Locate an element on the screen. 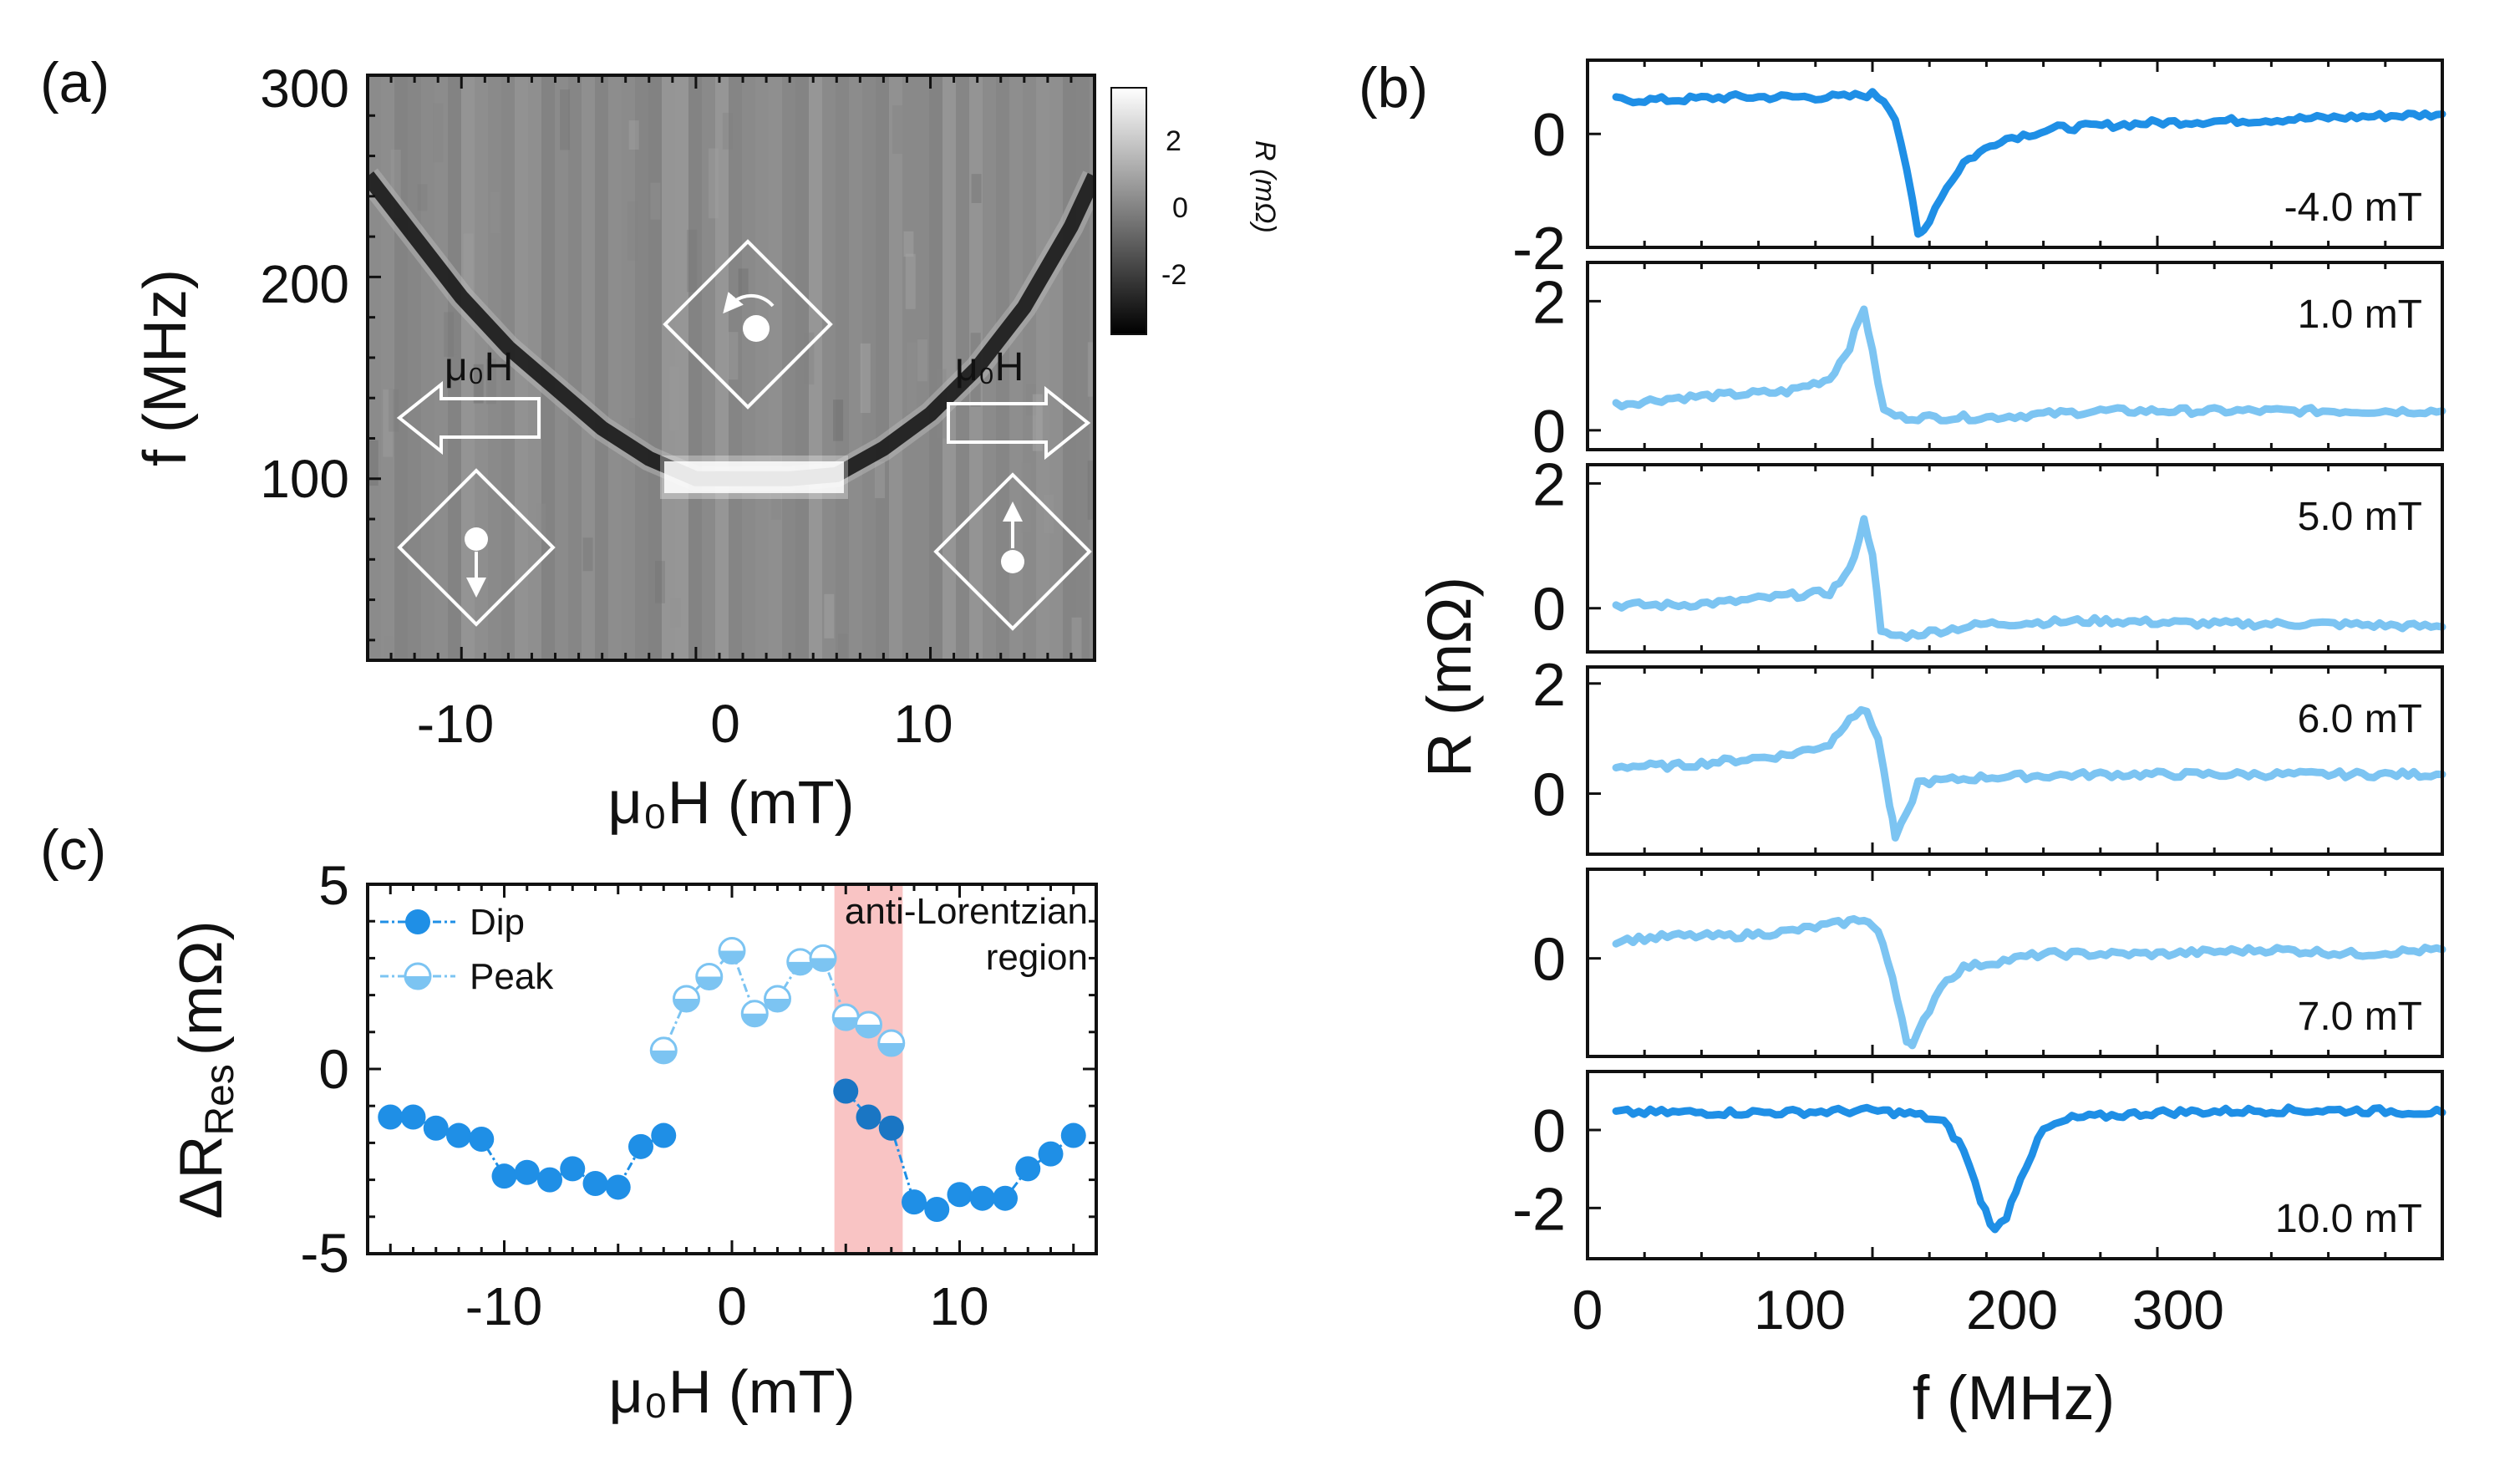 This screenshot has width=2520, height=1471. heatmap-area: μ₀H μ₀H is located at coordinates (731, 368).